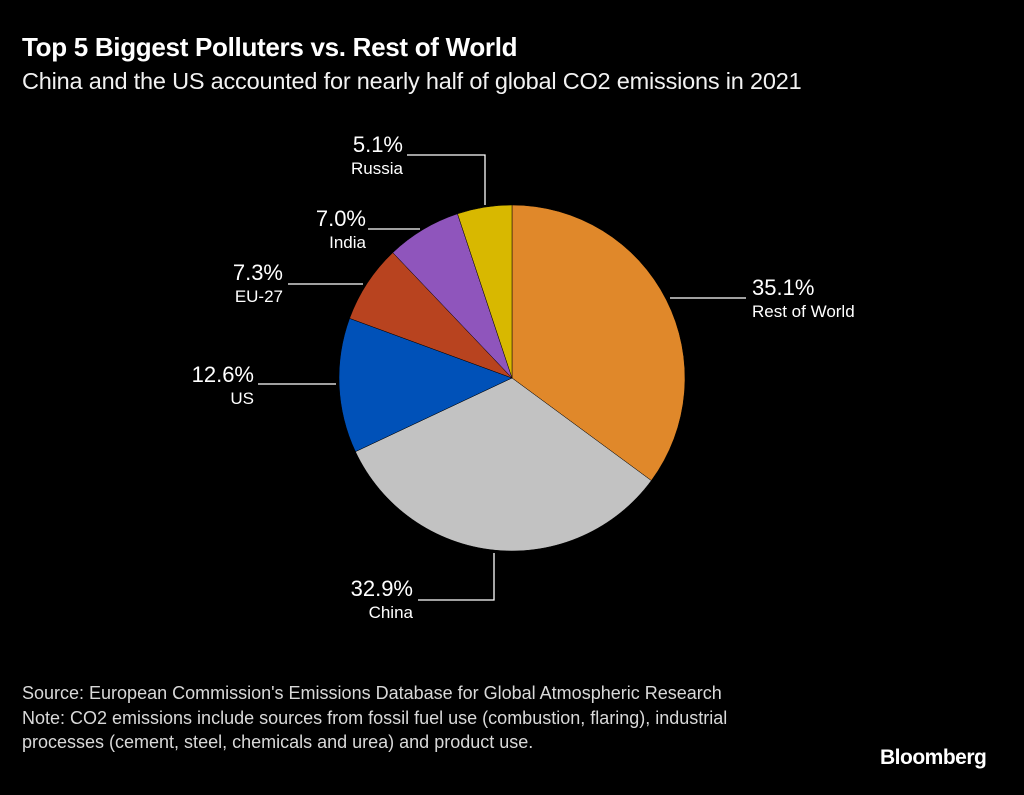 The image size is (1024, 795). I want to click on label-russia: 5.1% Russia, so click(377, 156).